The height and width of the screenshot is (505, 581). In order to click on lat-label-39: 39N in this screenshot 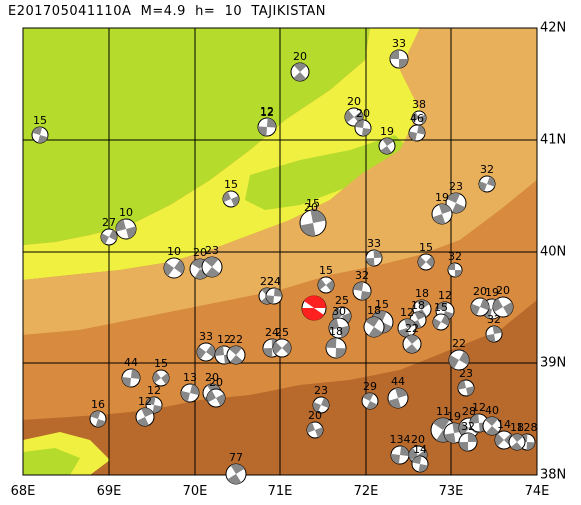, I will do `click(553, 363)`.